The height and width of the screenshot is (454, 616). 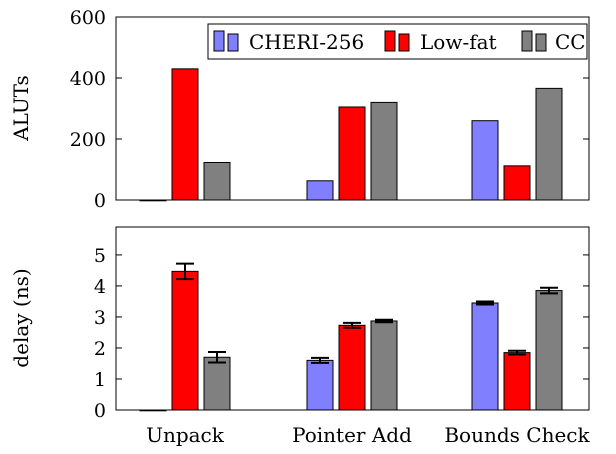 What do you see at coordinates (458, 42) in the screenshot?
I see `legend-label-low-fat: Low-fat` at bounding box center [458, 42].